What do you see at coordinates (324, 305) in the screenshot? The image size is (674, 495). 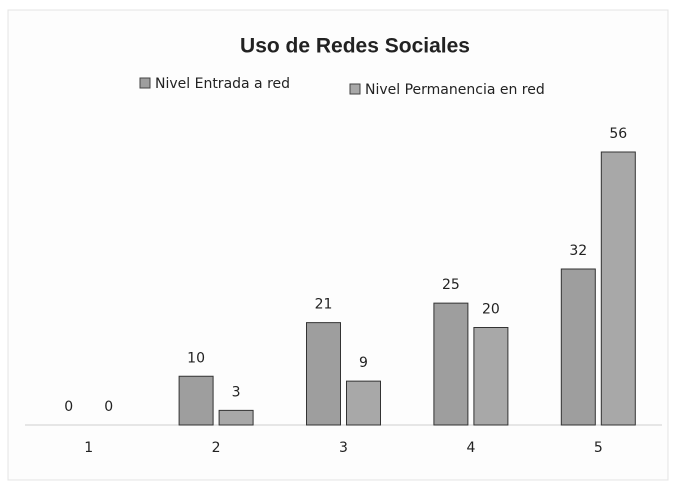 I see `data-label: 21` at bounding box center [324, 305].